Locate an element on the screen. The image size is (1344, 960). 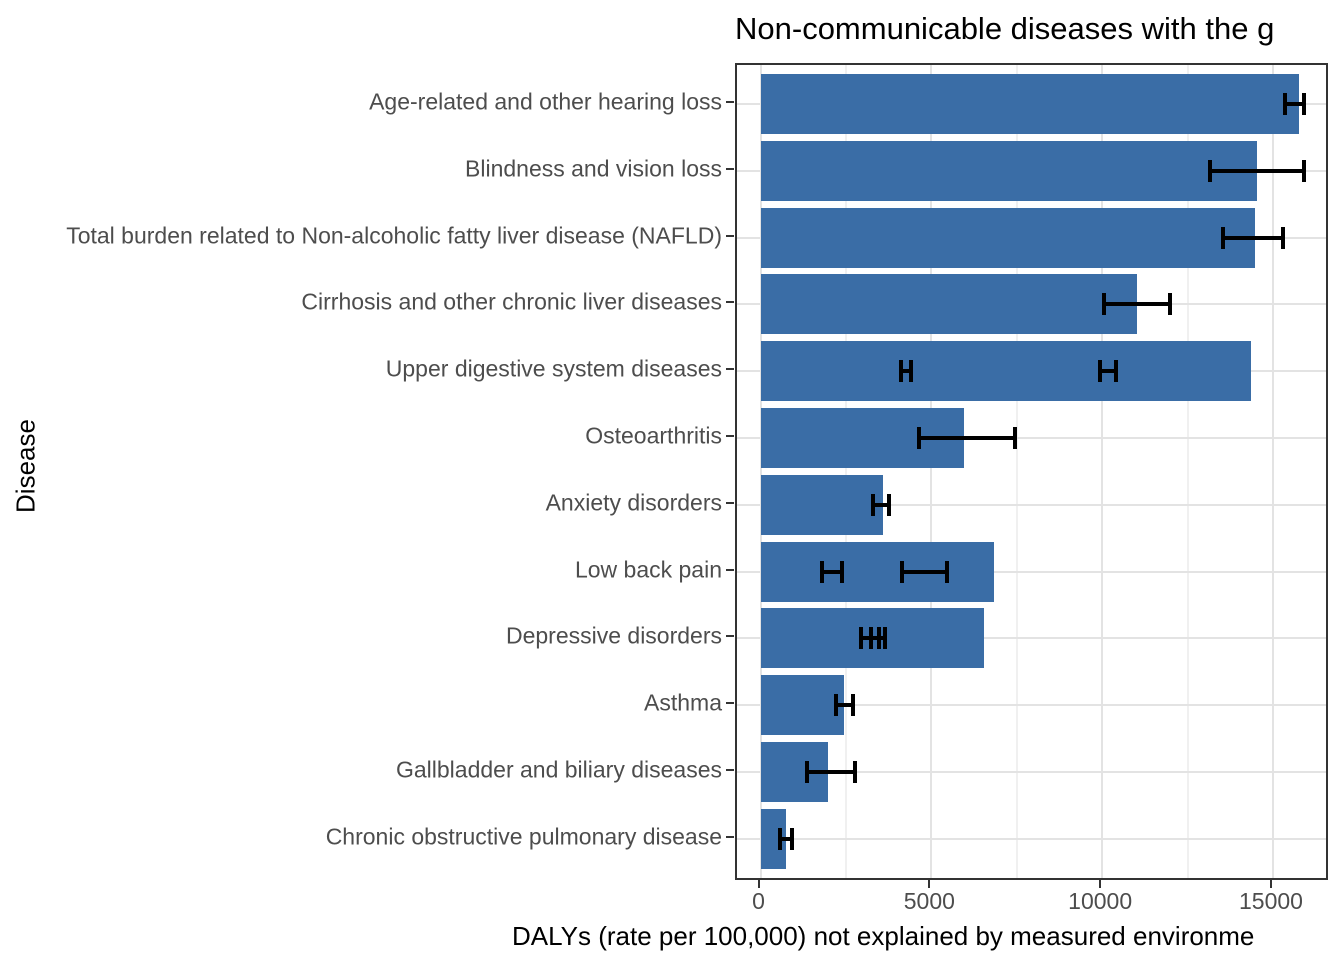
y-tick-label: Gallbladder and biliary diseases is located at coordinates (558, 769).